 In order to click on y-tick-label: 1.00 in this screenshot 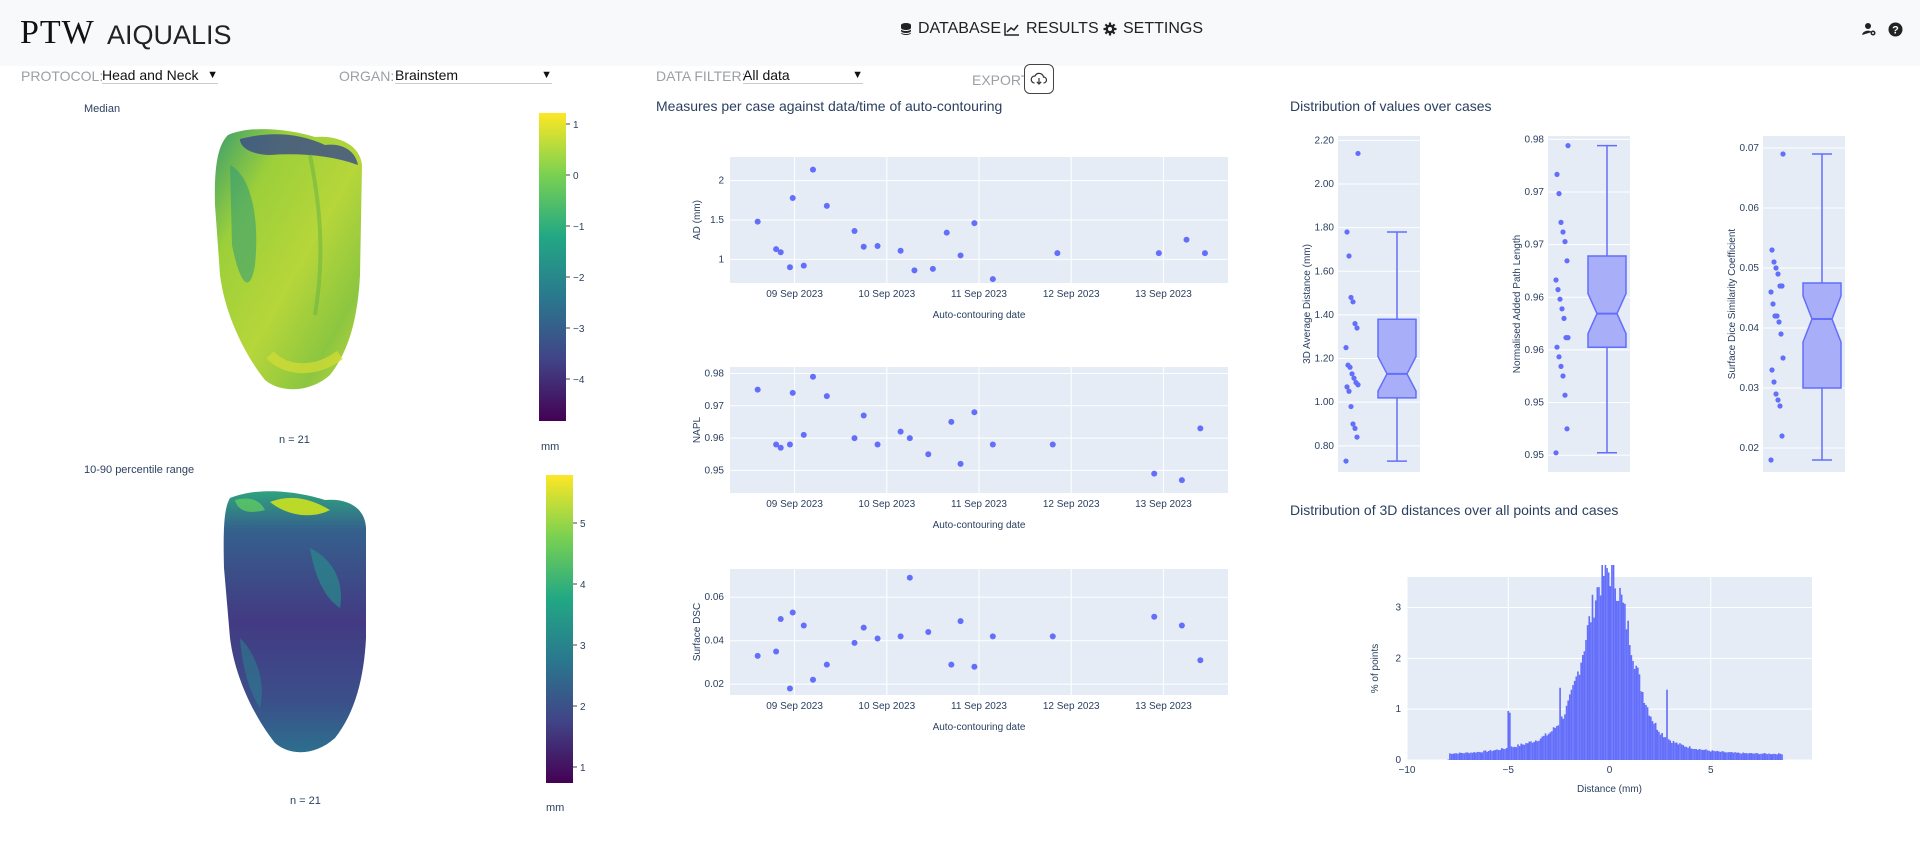, I will do `click(1325, 402)`.